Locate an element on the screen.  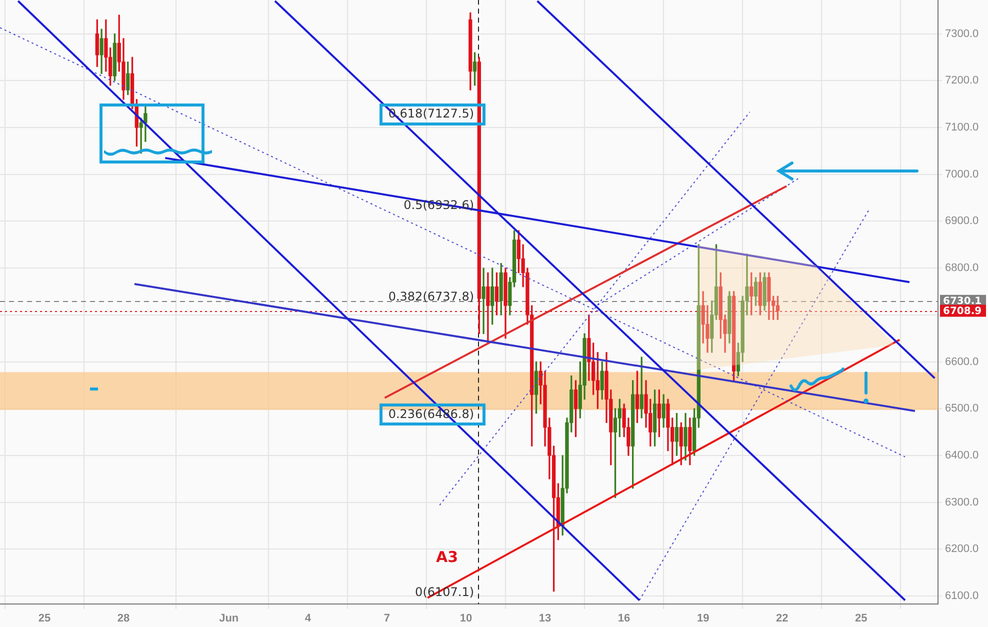
x-tick-label: 13 is located at coordinates (545, 618).